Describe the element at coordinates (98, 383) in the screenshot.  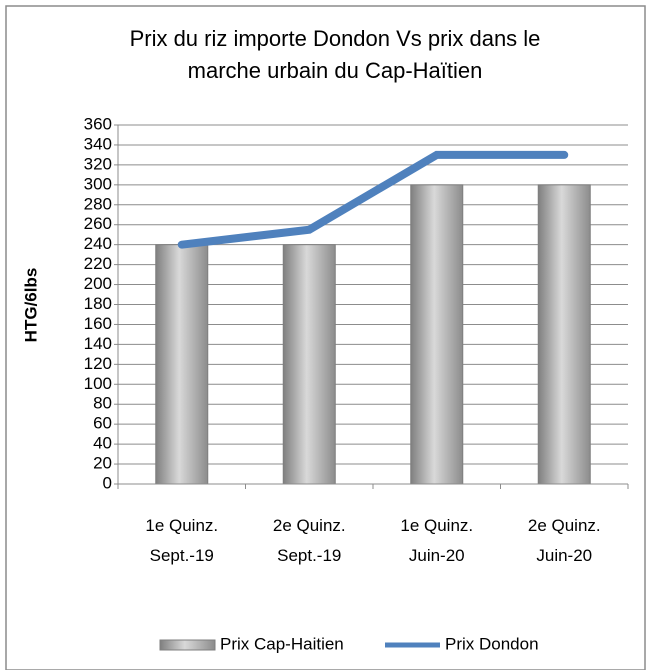
I see `y-tick-label: 100` at that location.